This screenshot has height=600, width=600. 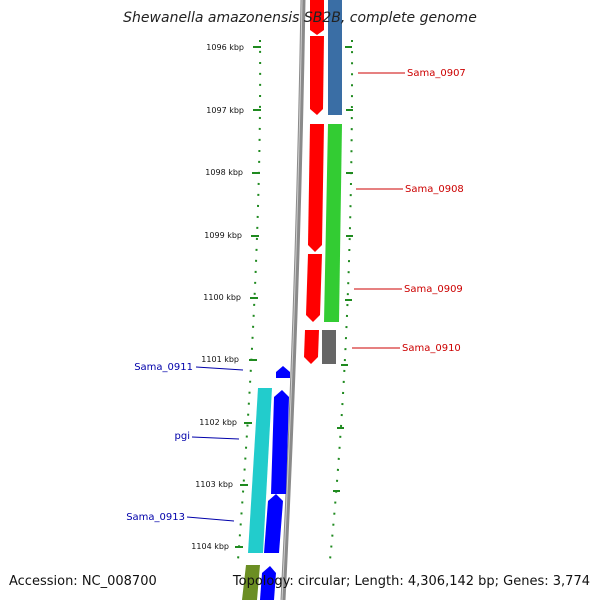 I want to click on backbone-highlight, so click(x=292, y=300).